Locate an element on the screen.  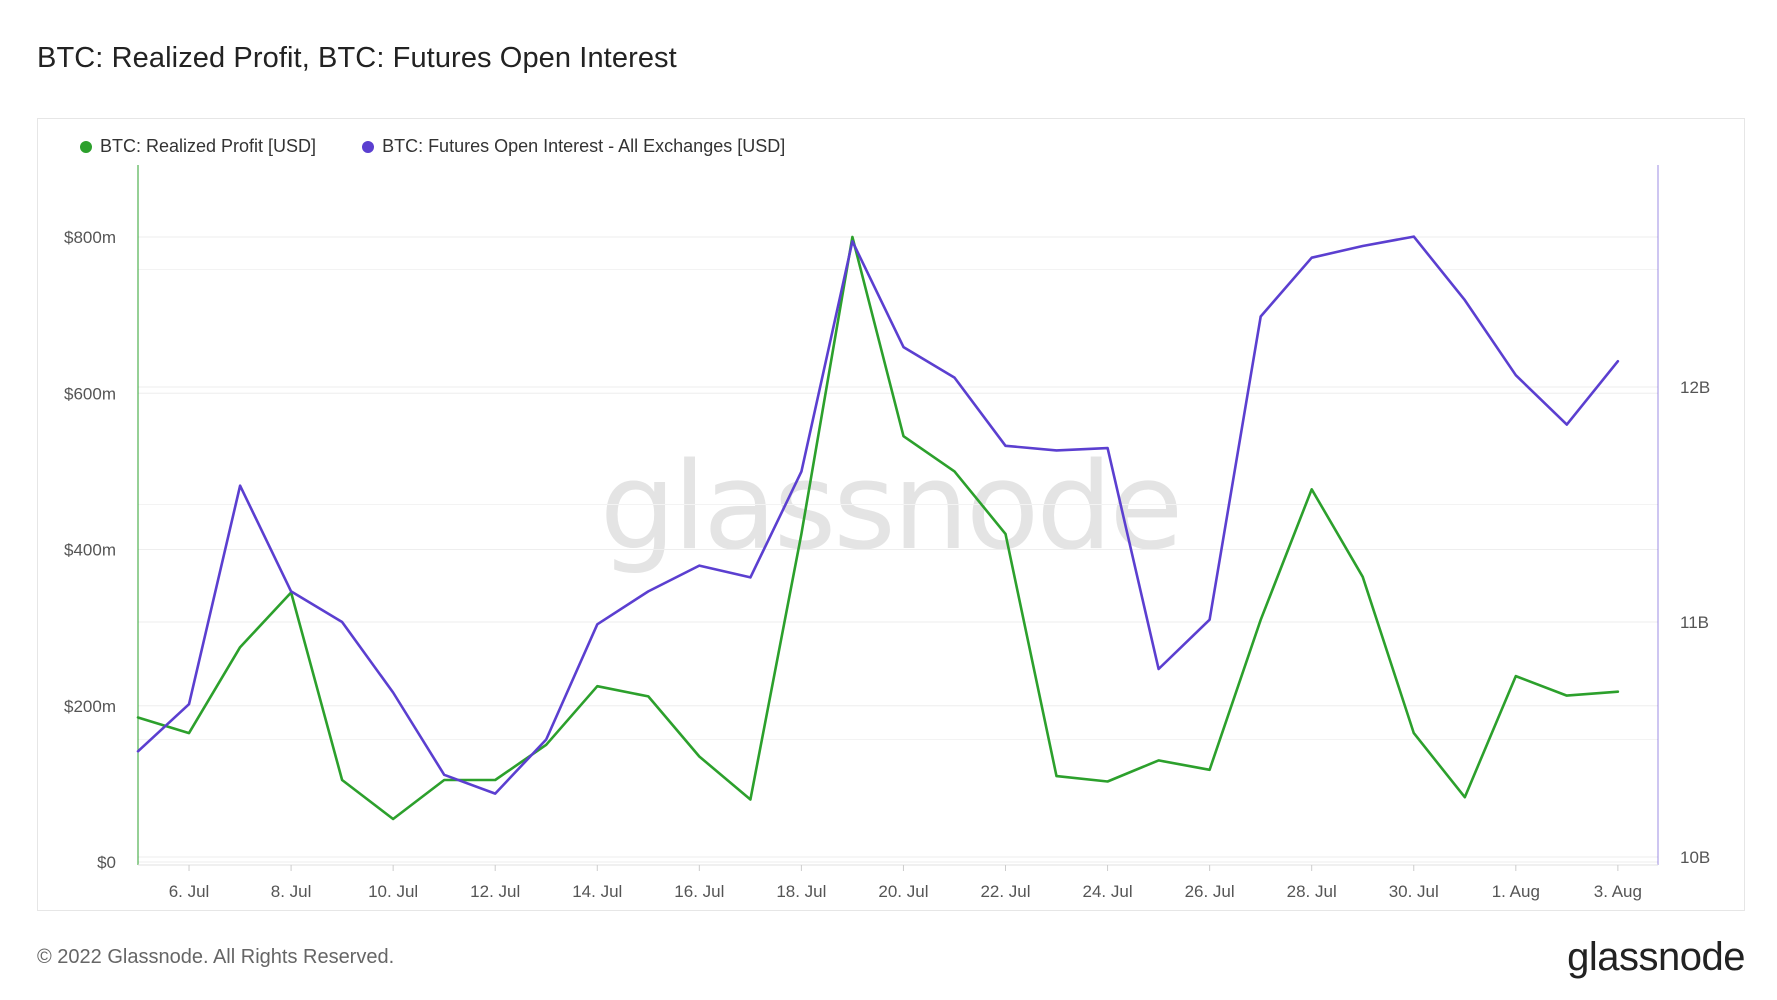
y-left-tick-label: $200m is located at coordinates (90, 706).